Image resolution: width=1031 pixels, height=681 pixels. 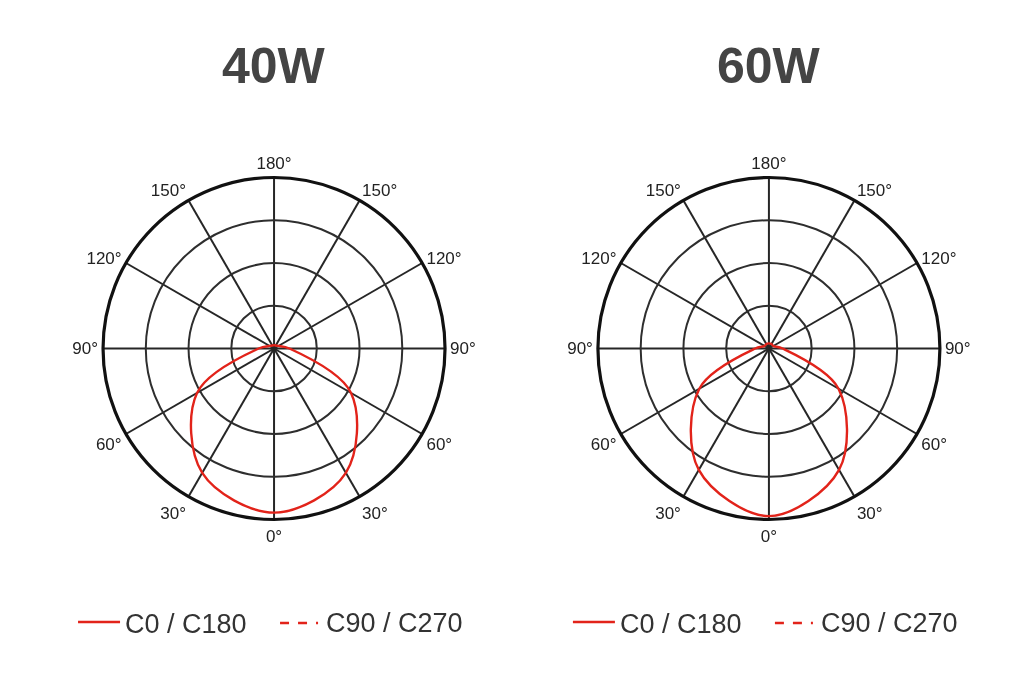 What do you see at coordinates (274, 66) in the screenshot?
I see `chart-title: 40W` at bounding box center [274, 66].